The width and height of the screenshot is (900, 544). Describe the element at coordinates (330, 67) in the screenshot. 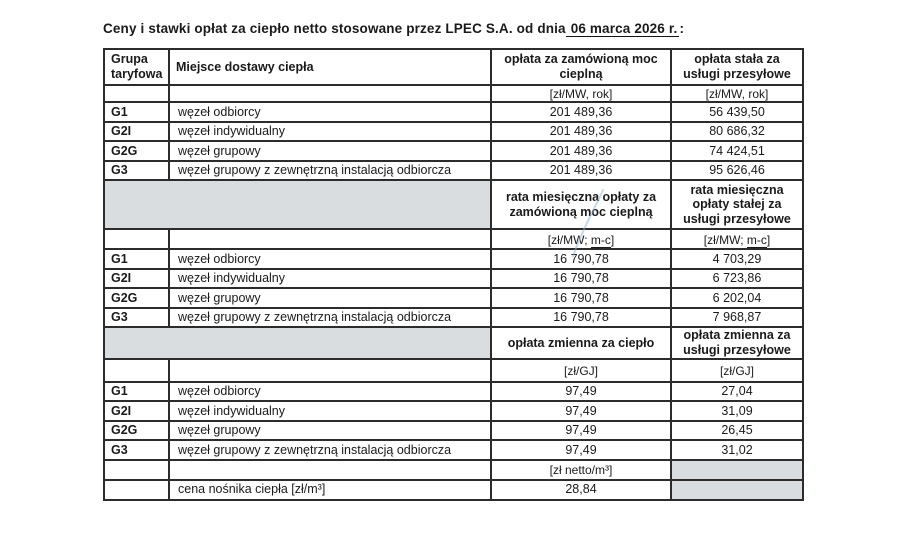

I see `header-place-column: Miejsce dostawy ciepła` at that location.